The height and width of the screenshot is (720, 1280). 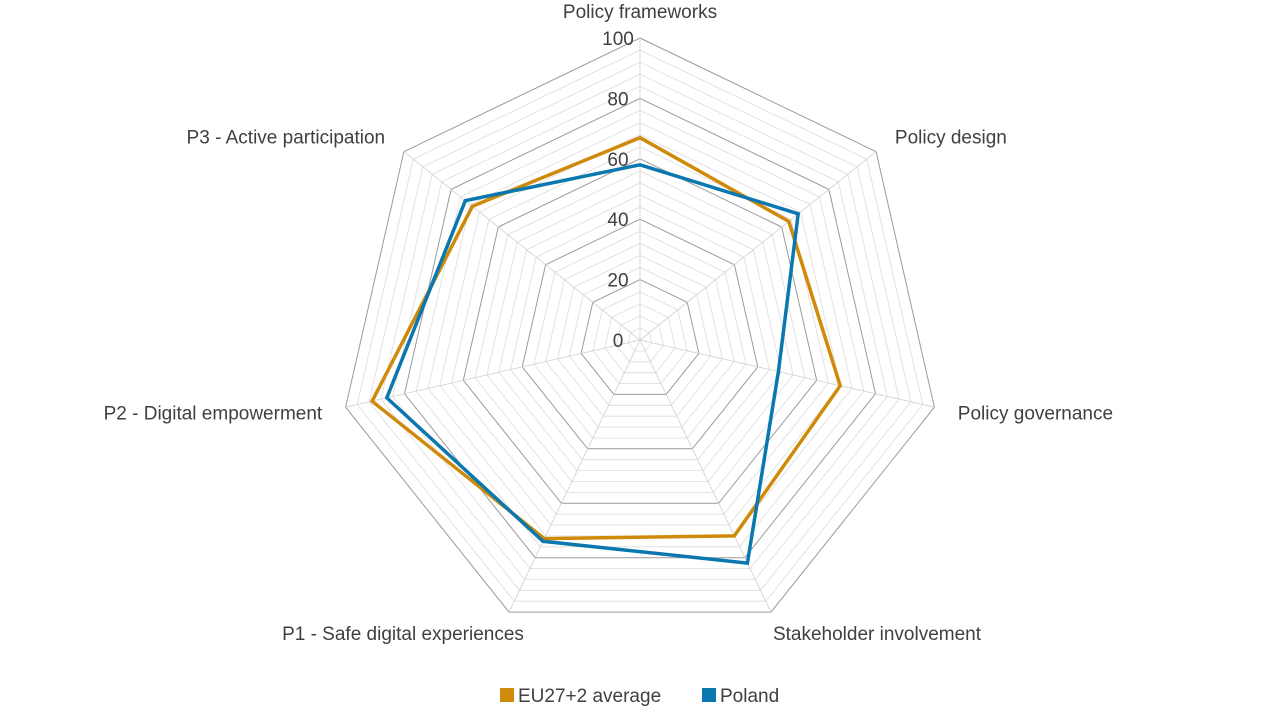 I want to click on tick-label: 80, so click(x=617, y=99).